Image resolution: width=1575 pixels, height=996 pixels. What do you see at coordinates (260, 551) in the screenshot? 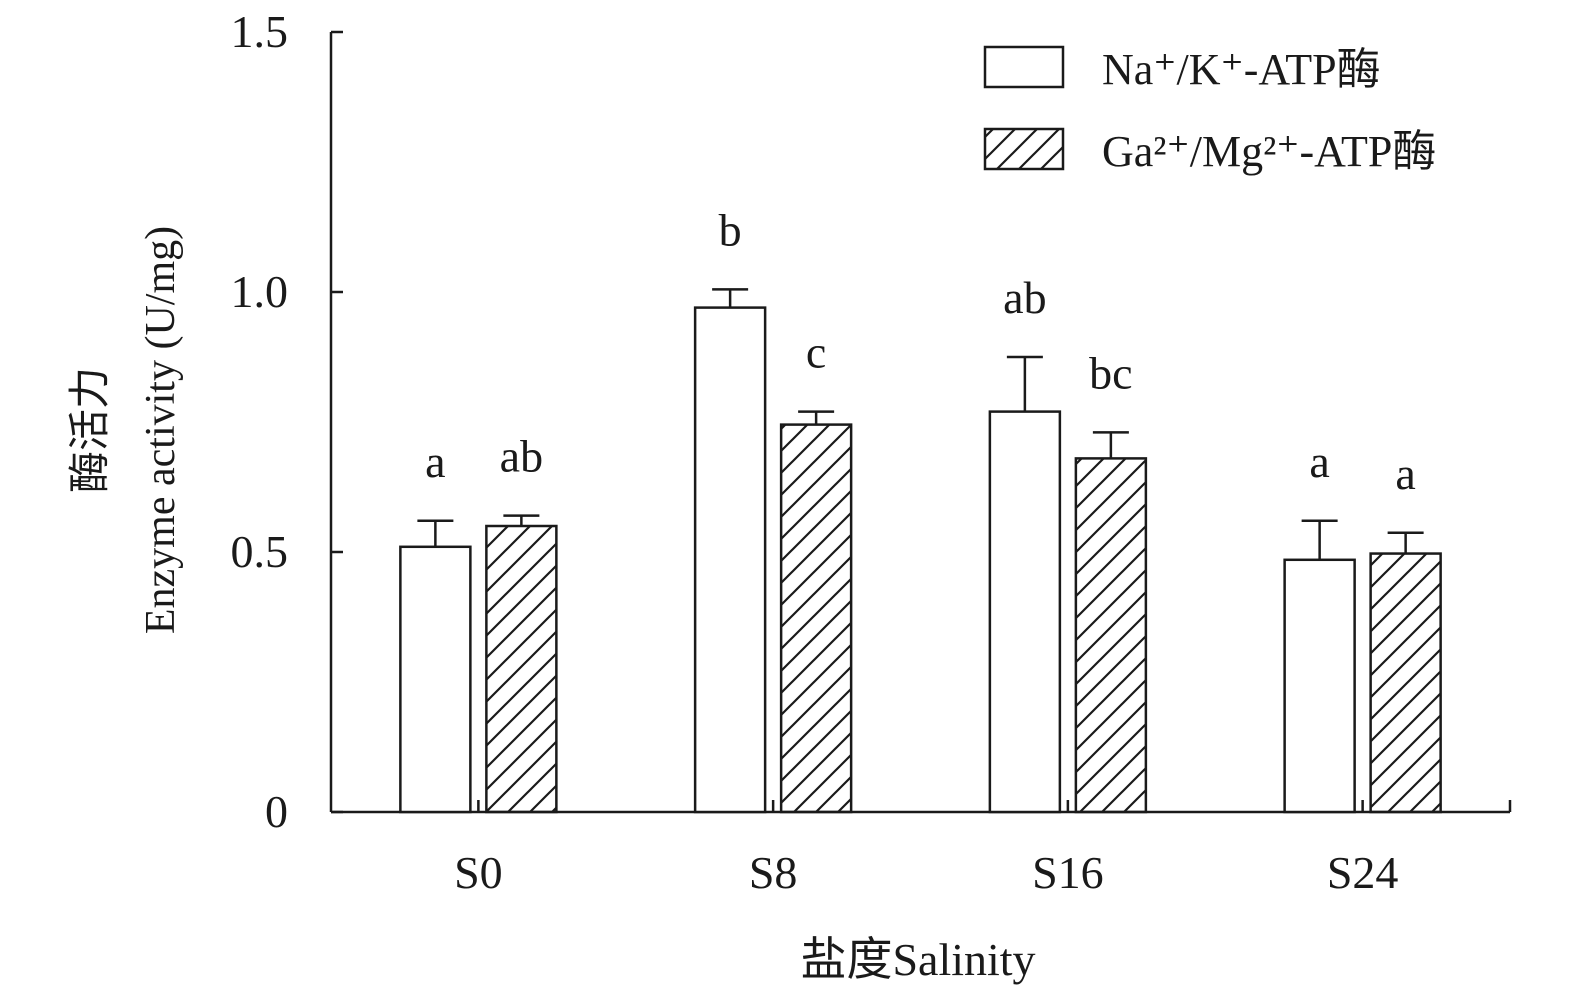
I see `y-tick-label: 0.5` at bounding box center [260, 551].